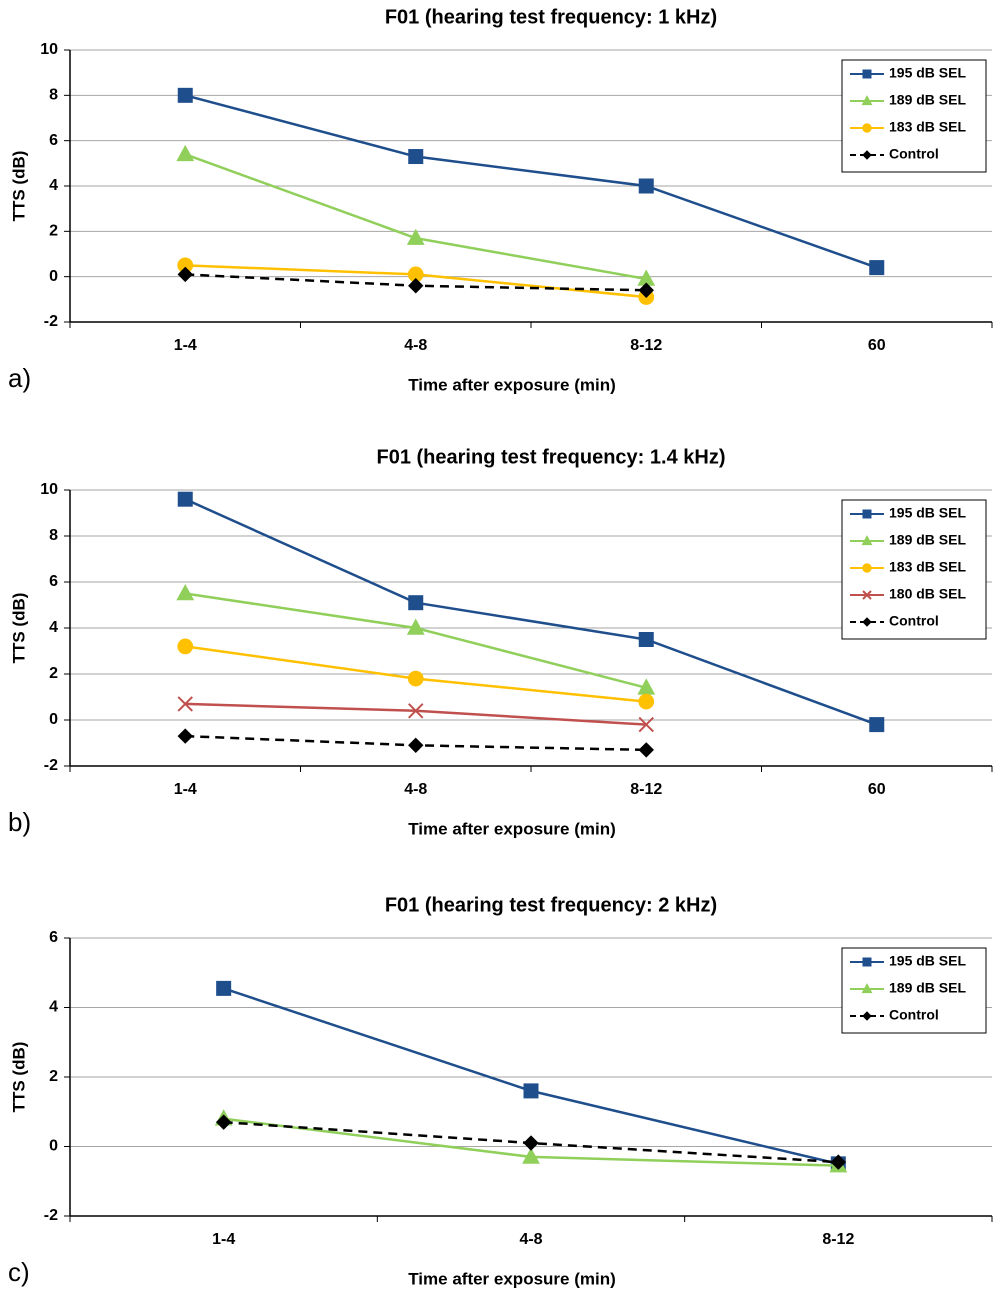 The image size is (993, 1295). Describe the element at coordinates (551, 457) in the screenshot. I see `chart-title: F01 (hearing test frequency: 1.4 kHz)` at that location.